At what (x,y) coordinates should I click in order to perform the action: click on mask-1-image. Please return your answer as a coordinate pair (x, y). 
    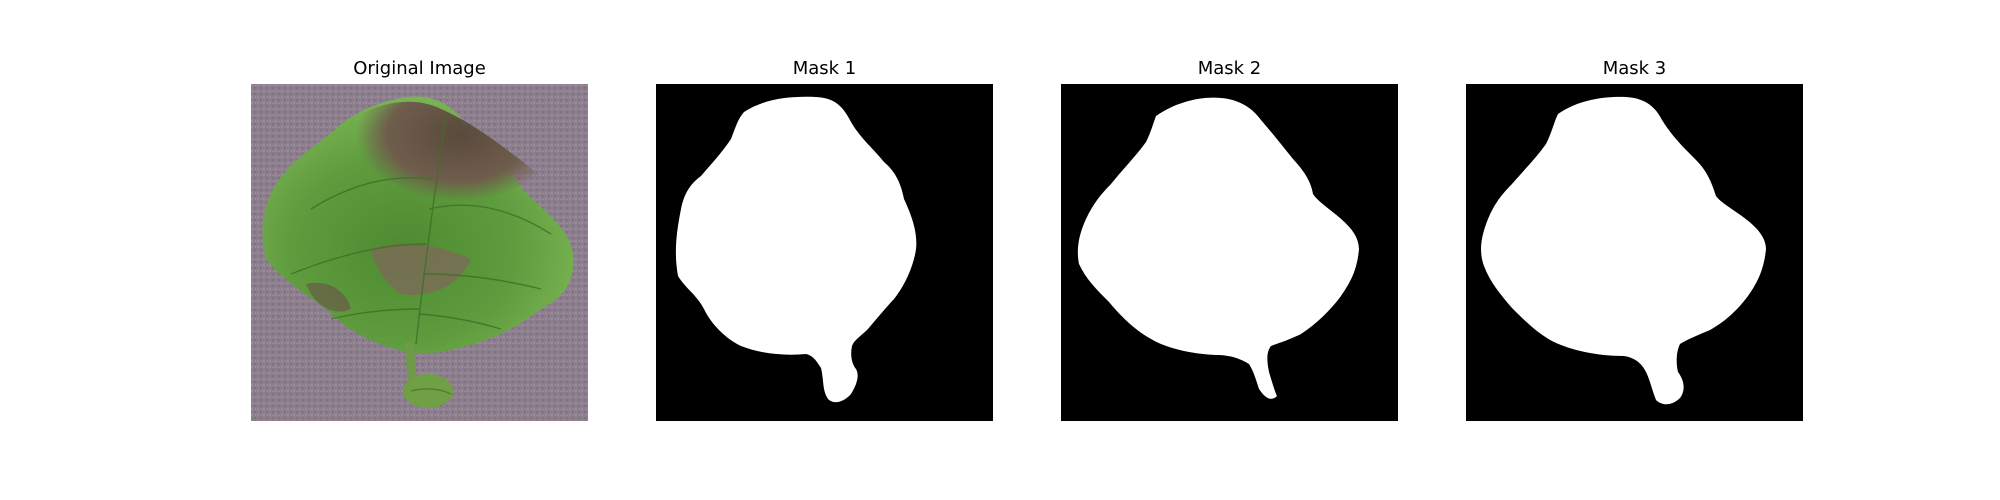
    Looking at the image, I should click on (824, 252).